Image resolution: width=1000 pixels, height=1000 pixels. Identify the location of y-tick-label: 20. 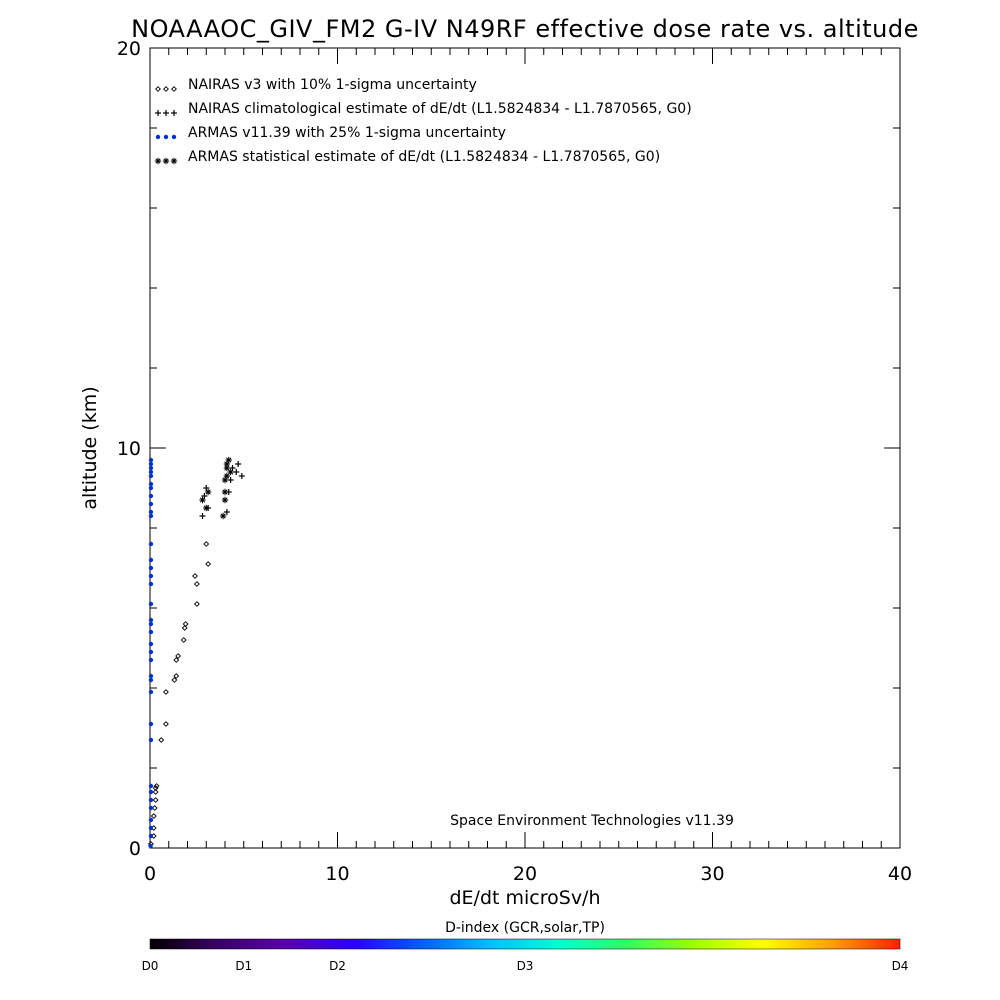
(129, 49).